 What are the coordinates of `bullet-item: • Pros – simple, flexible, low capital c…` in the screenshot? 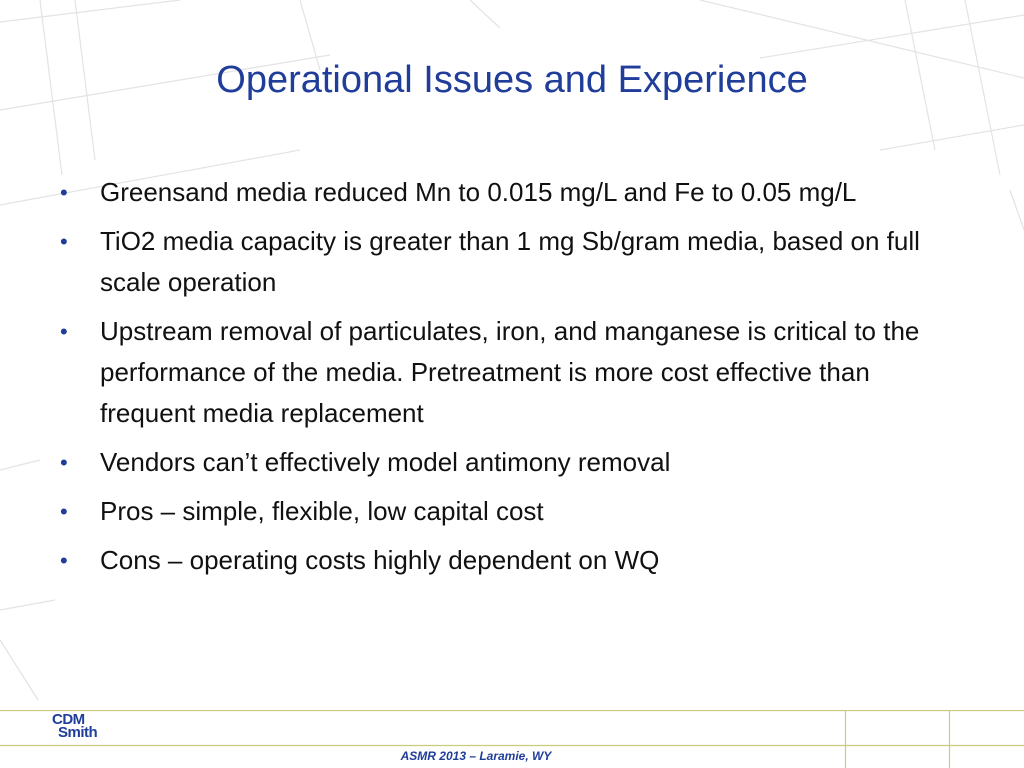 It's located at (508, 511).